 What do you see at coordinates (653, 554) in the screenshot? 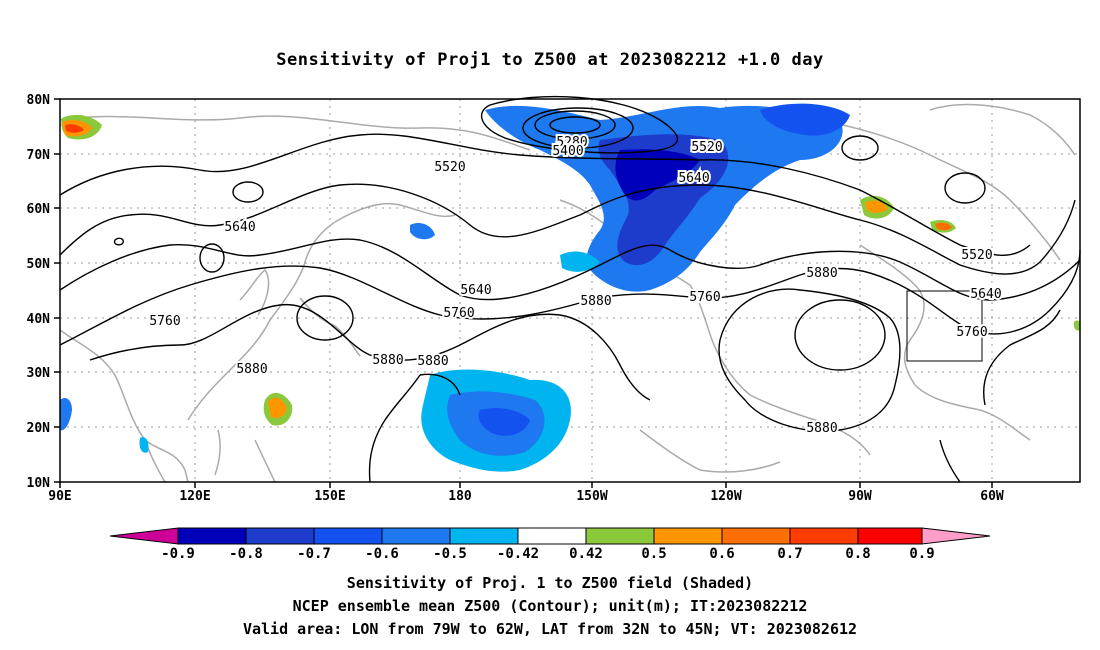
I see `colorbar-label: 0.5` at bounding box center [653, 554].